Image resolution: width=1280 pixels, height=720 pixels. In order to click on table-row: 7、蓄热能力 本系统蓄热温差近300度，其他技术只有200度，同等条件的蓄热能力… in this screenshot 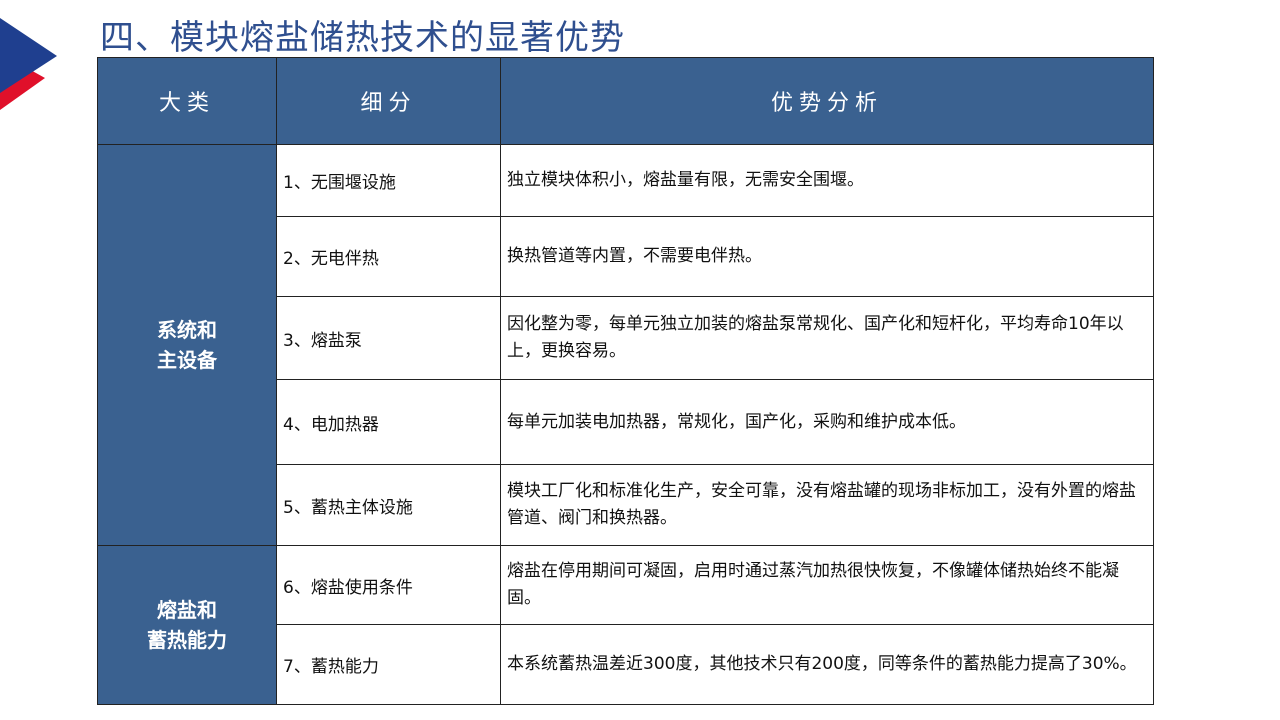, I will do `click(626, 664)`.